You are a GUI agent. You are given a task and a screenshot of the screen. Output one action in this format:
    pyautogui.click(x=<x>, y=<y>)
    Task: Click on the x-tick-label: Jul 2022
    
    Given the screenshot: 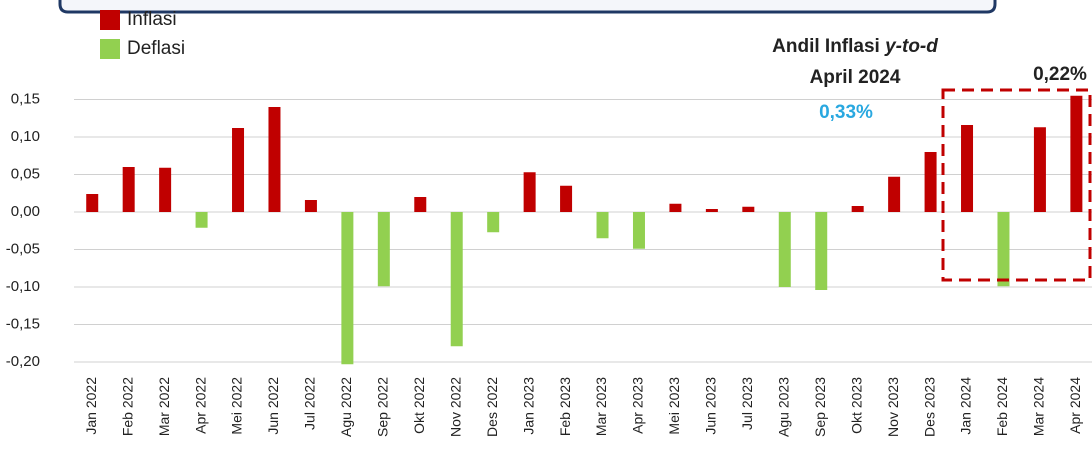 What is the action you would take?
    pyautogui.click(x=310, y=403)
    